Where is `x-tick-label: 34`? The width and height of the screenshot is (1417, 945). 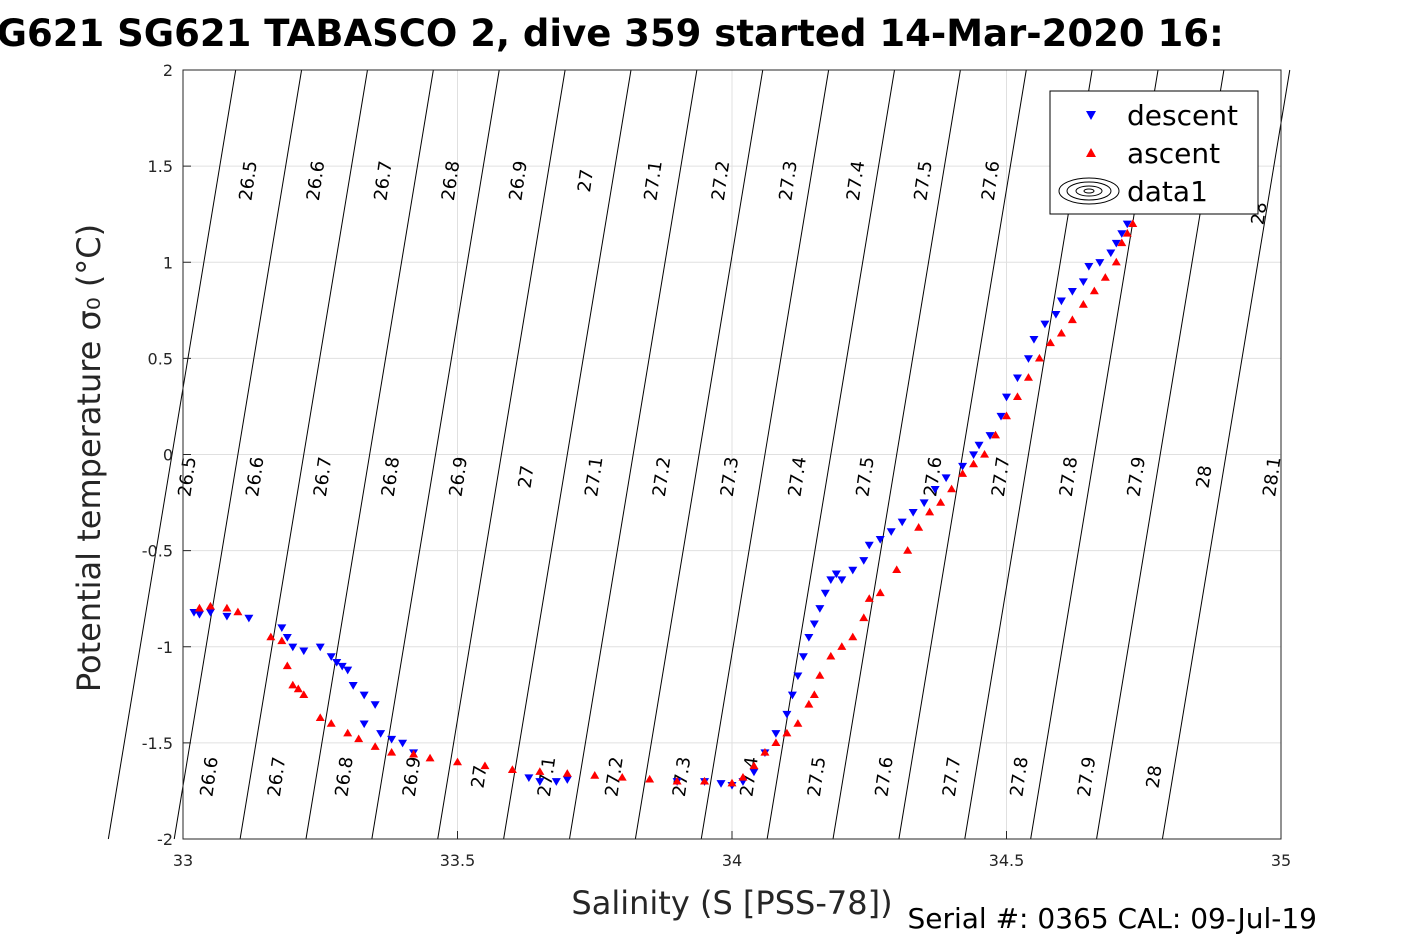
x-tick-label: 34 is located at coordinates (732, 860).